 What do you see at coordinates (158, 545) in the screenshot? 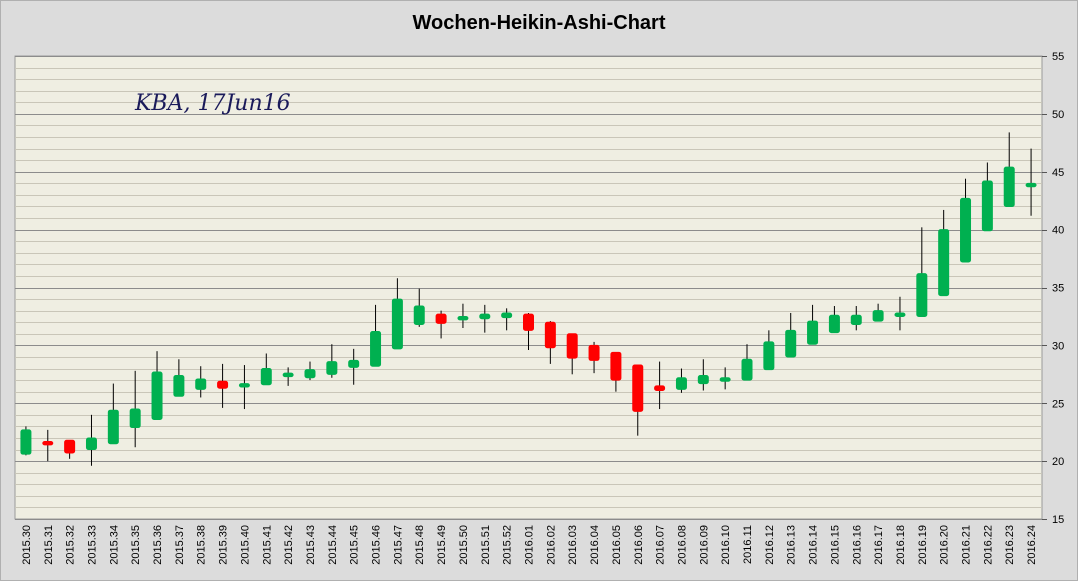
I see `x-tick-label: 2015.36` at bounding box center [158, 545].